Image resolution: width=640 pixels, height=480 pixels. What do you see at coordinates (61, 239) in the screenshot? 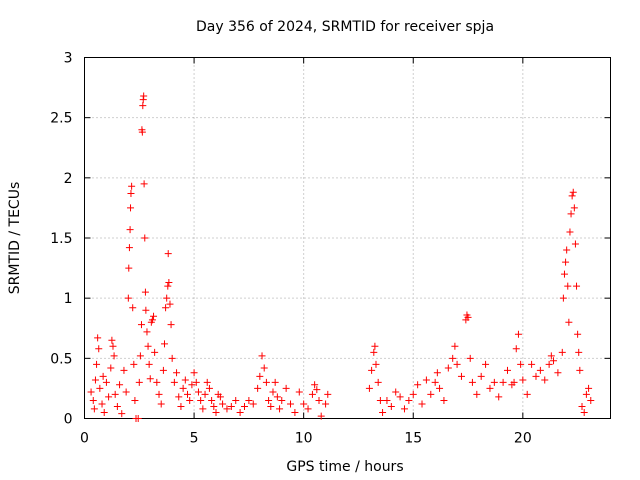
I see `y-tick-label: 1.5` at bounding box center [61, 239].